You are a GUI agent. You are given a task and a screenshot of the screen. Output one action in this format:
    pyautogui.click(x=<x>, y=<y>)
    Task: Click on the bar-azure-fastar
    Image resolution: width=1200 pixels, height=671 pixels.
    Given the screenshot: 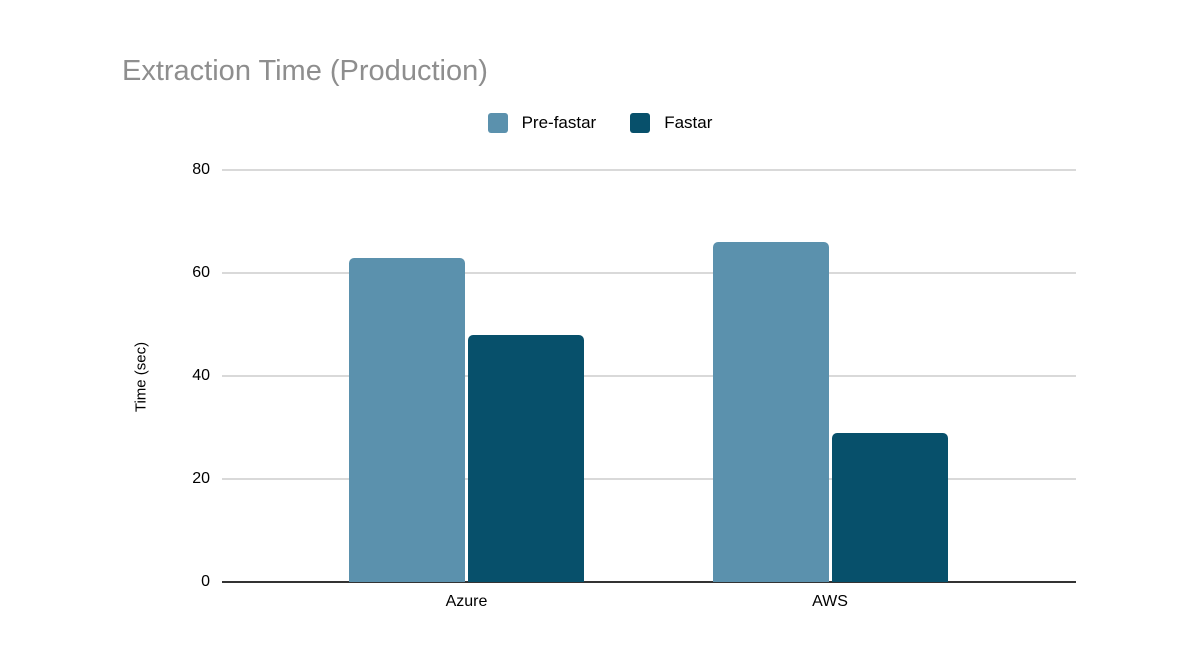 What is the action you would take?
    pyautogui.click(x=526, y=458)
    